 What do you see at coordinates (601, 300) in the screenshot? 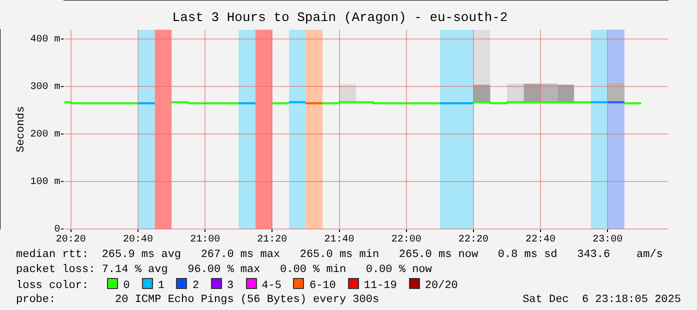
I see `text: Sat Dec 6 23:18:05 2025` at bounding box center [601, 300].